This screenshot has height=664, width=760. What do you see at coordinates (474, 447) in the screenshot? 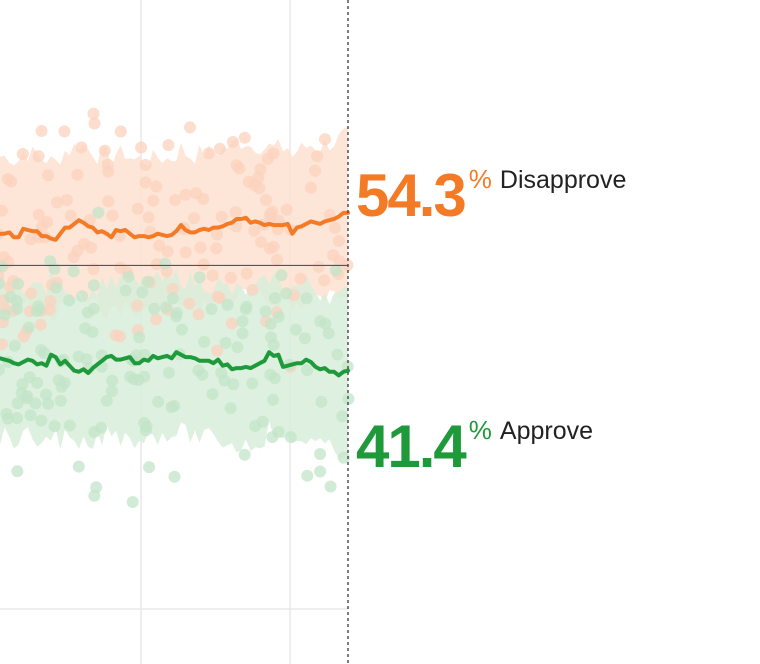
I see `approve-readout: 41.4 % Approve` at bounding box center [474, 447].